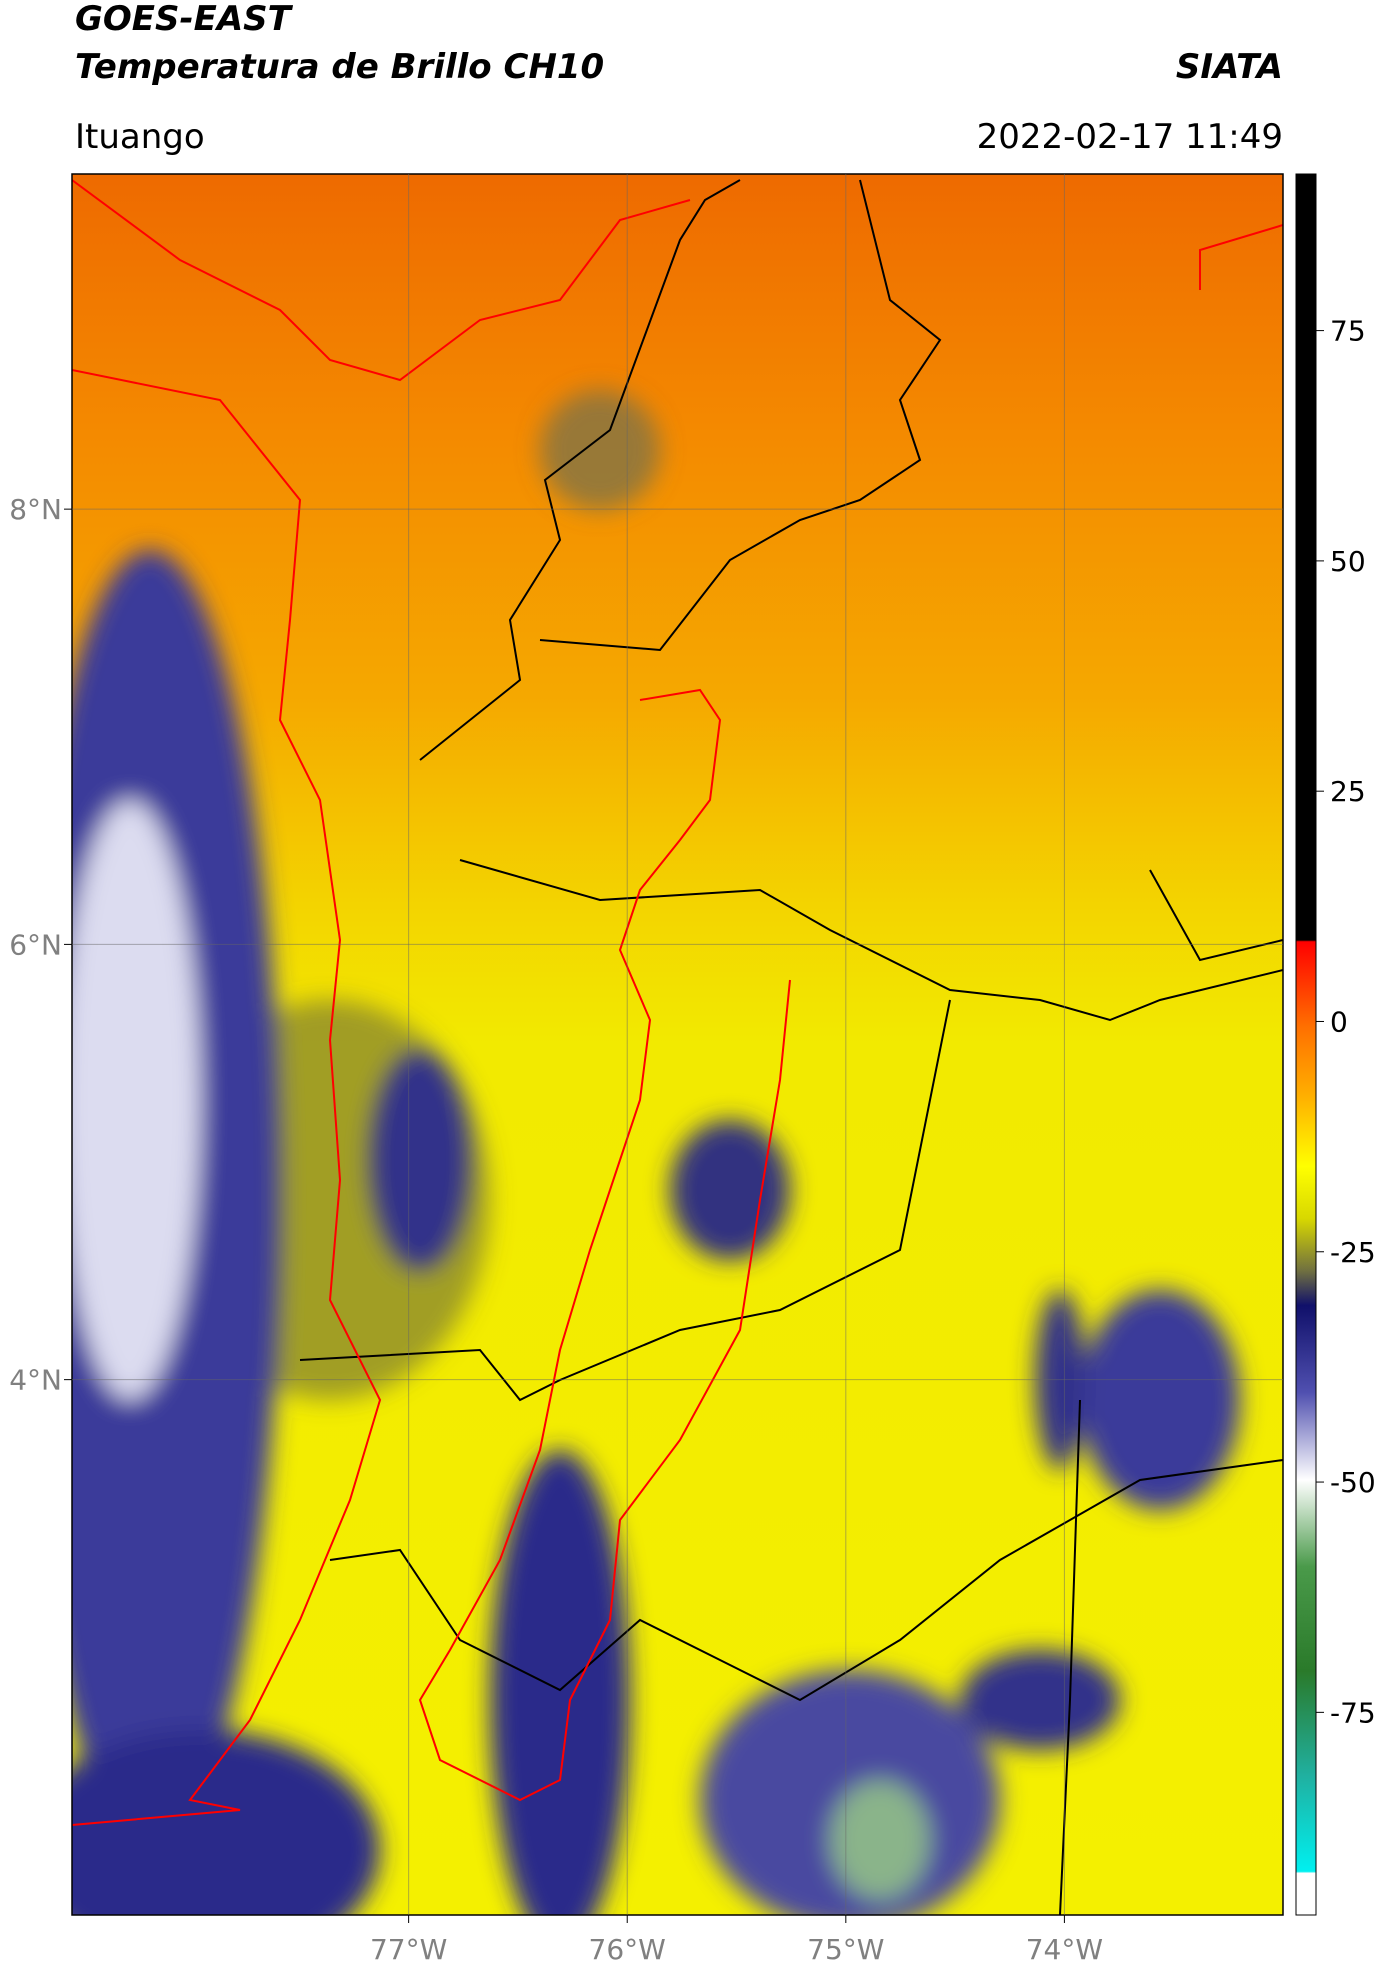 The height and width of the screenshot is (1981, 1384). Describe the element at coordinates (35, 509) in the screenshot. I see `lat-label: 8°N` at that location.